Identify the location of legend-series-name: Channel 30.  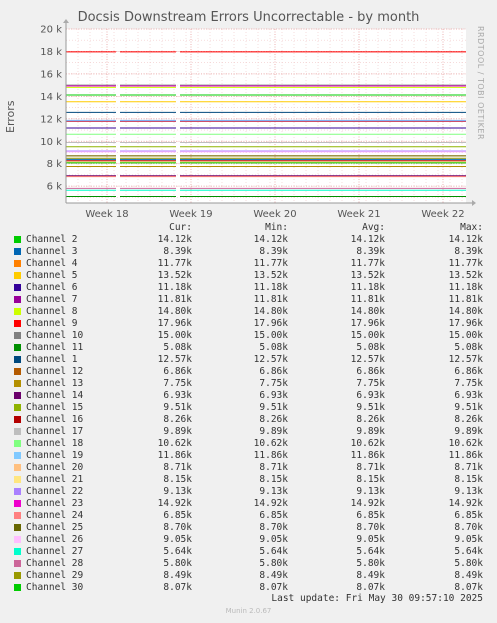
(55, 587).